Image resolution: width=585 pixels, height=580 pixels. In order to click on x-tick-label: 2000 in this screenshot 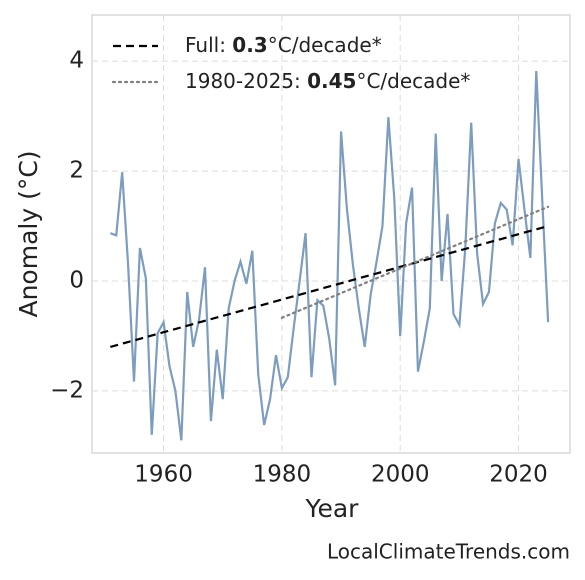, I will do `click(400, 475)`.